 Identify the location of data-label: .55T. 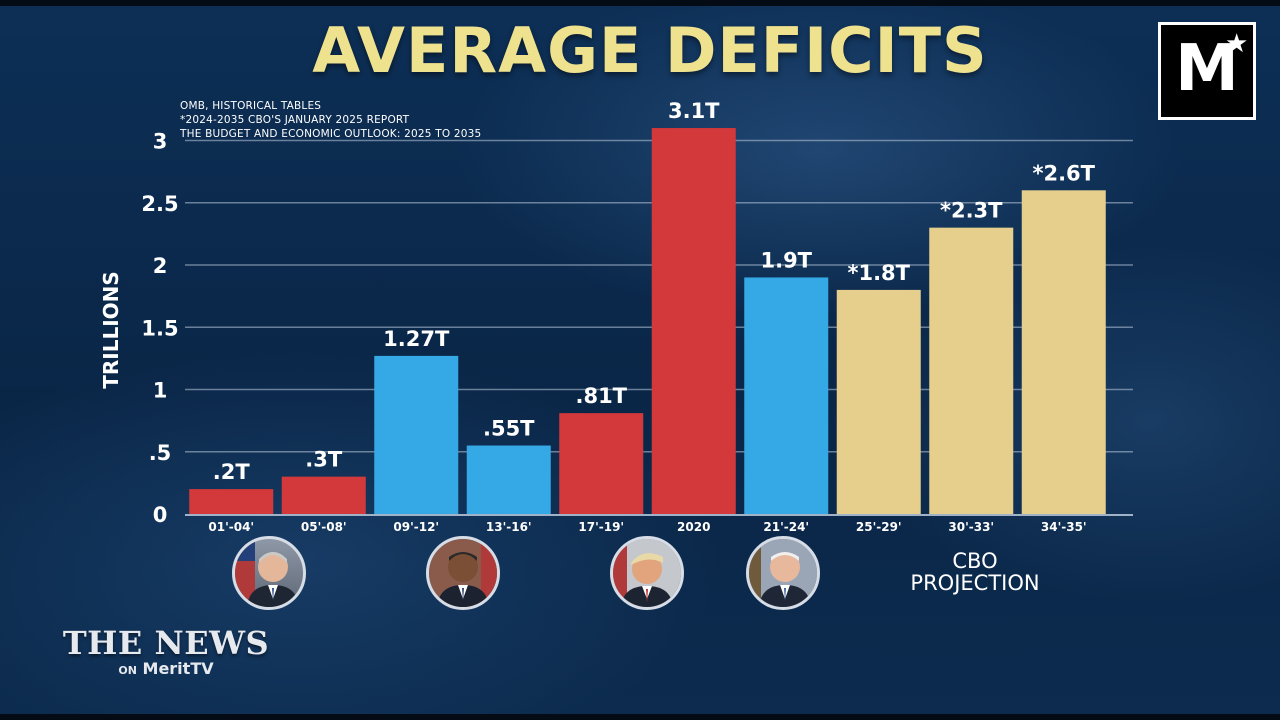
(509, 429).